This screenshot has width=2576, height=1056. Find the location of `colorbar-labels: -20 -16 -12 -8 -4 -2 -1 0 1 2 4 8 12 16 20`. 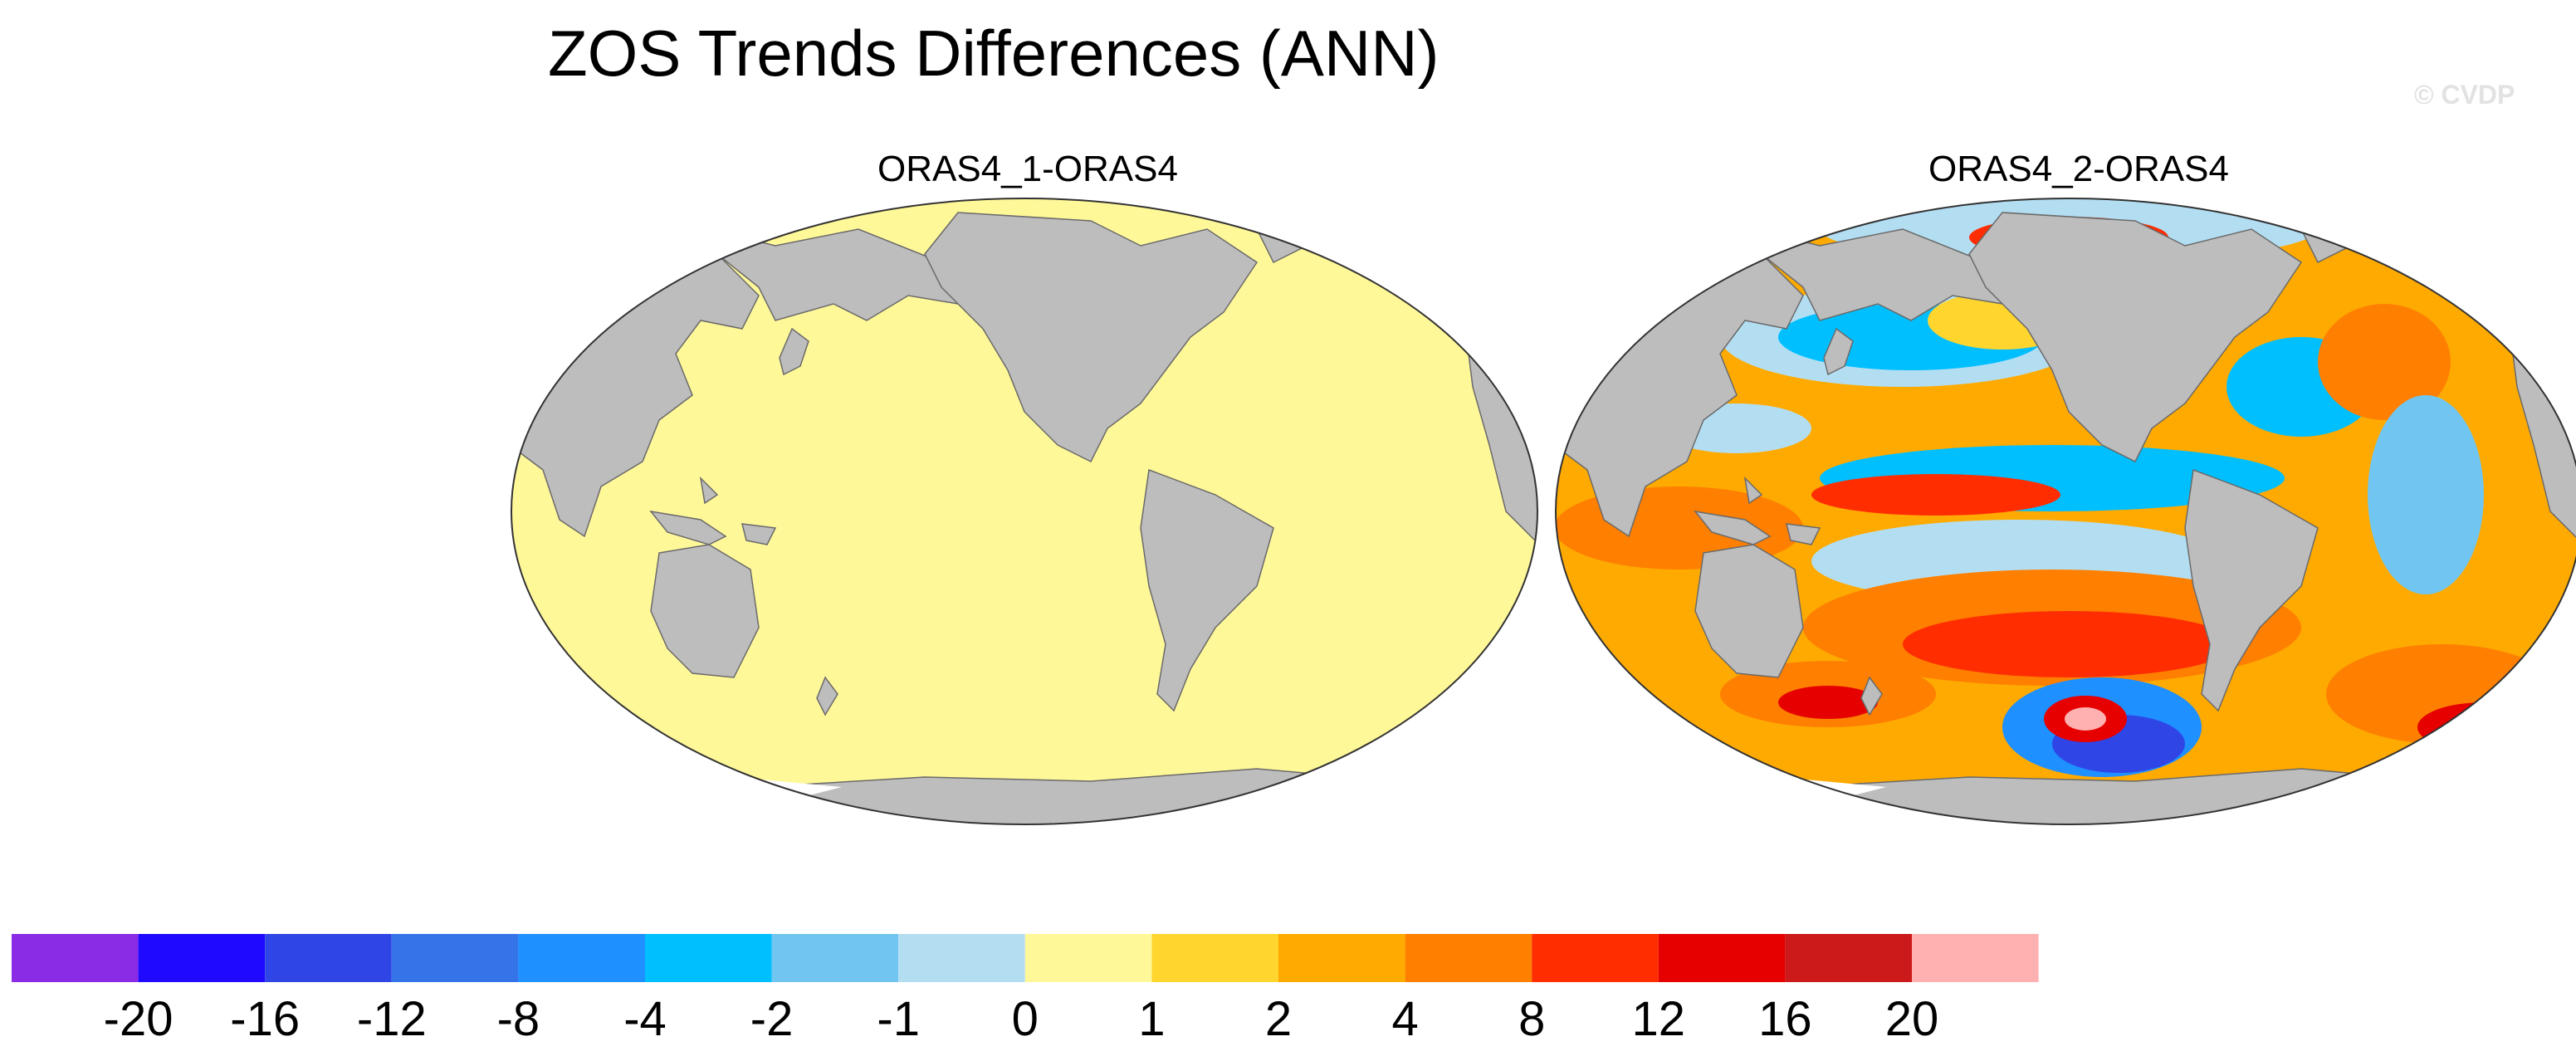

colorbar-labels: -20 -16 -12 -8 -4 -2 -1 0 1 2 4 8 12 16 20 is located at coordinates (1021, 1019).